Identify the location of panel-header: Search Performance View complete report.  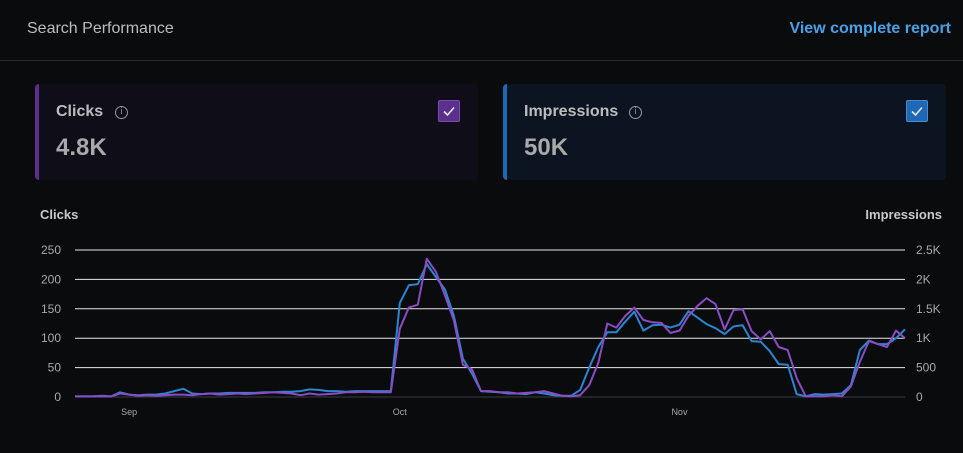
(481, 30).